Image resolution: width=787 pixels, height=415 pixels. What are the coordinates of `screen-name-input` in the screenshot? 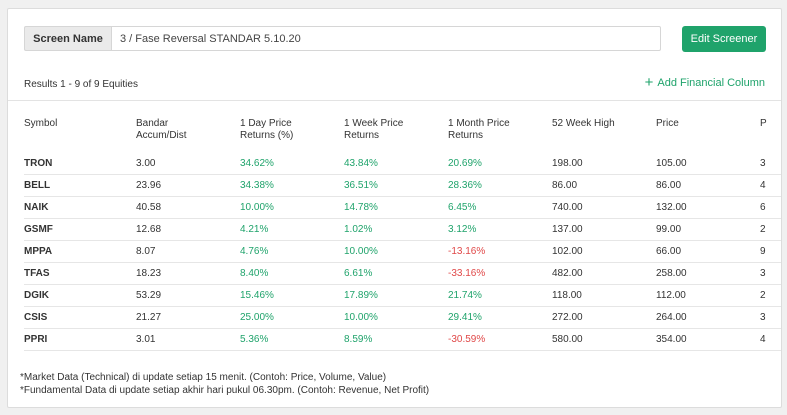 It's located at (386, 38).